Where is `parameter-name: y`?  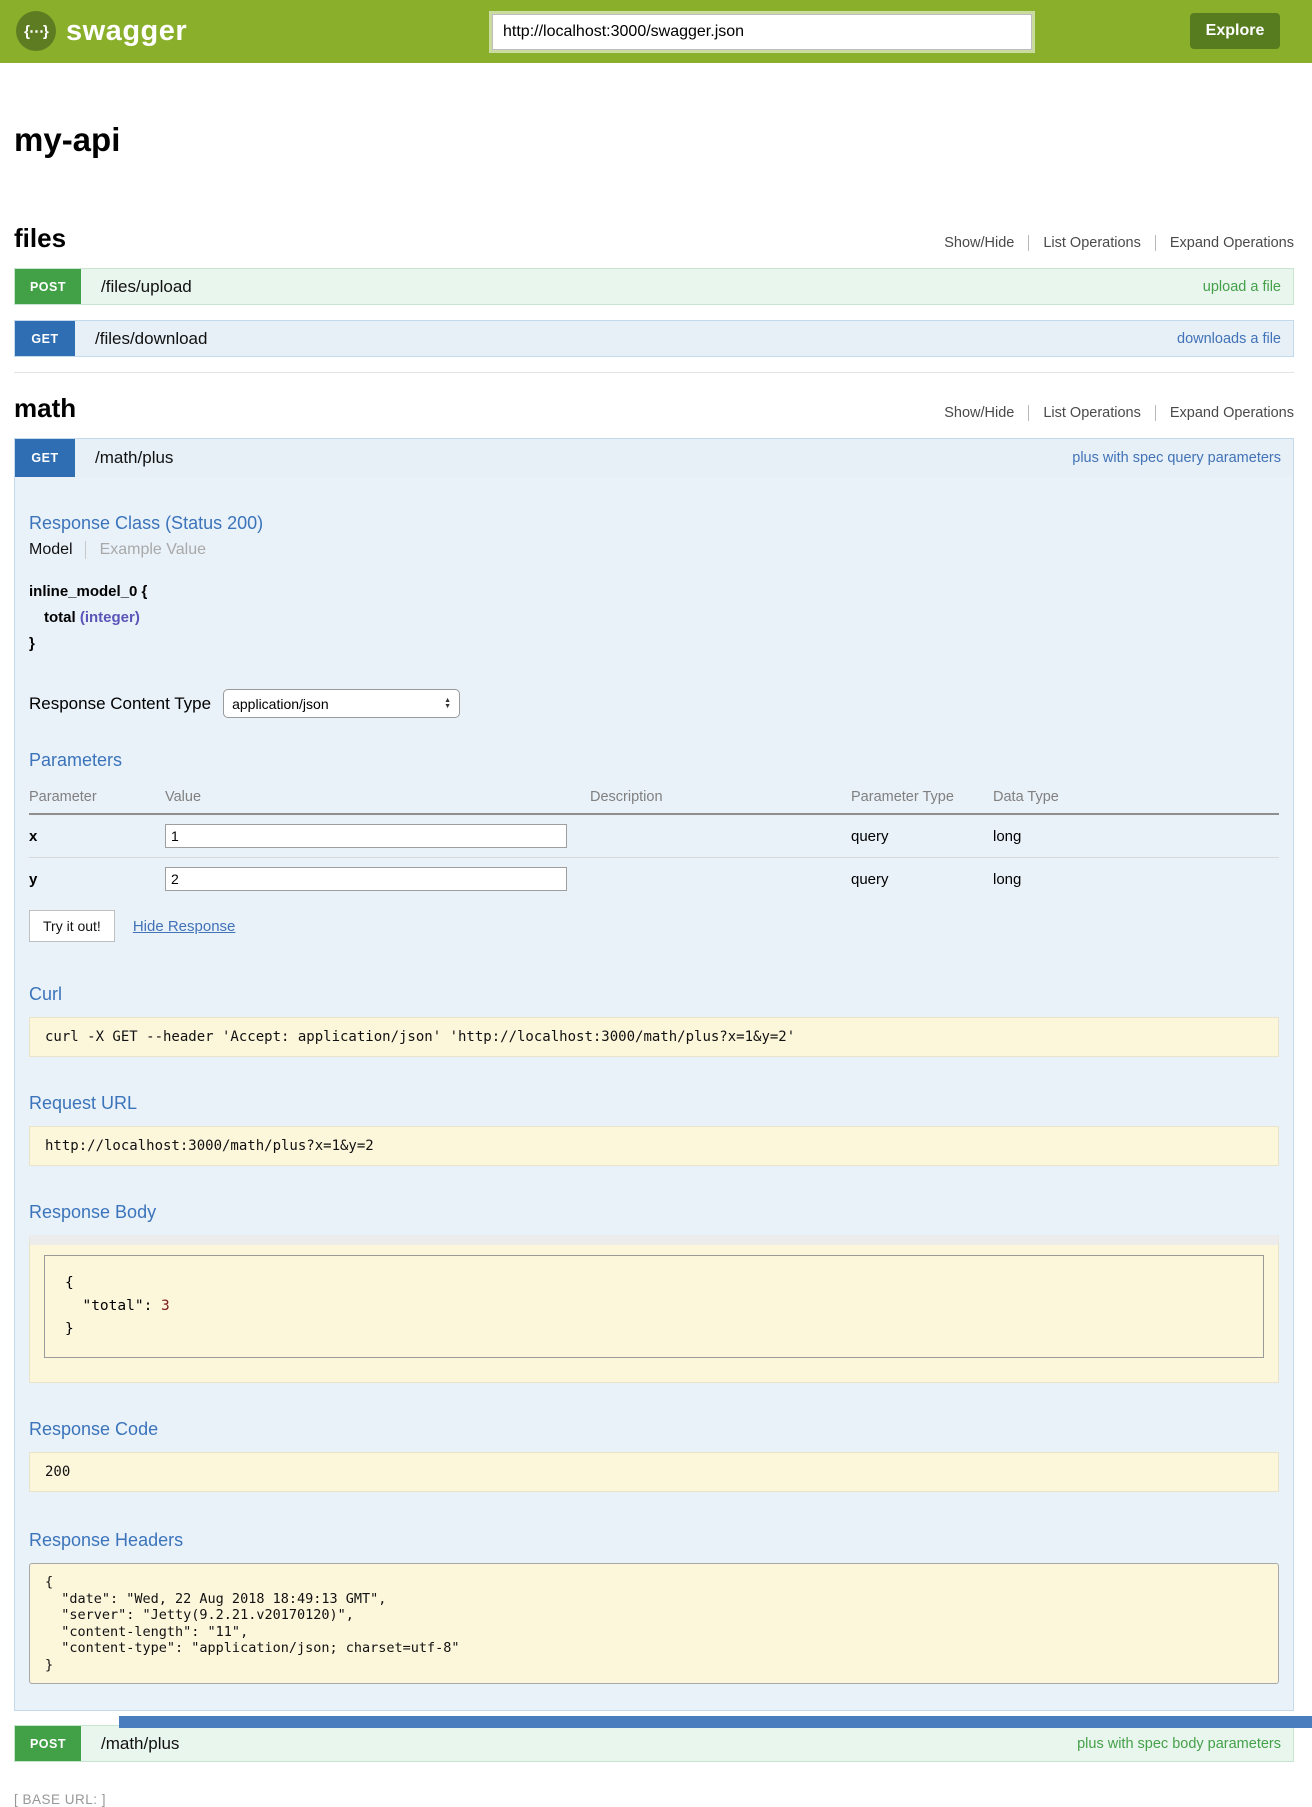
parameter-name: y is located at coordinates (33, 879).